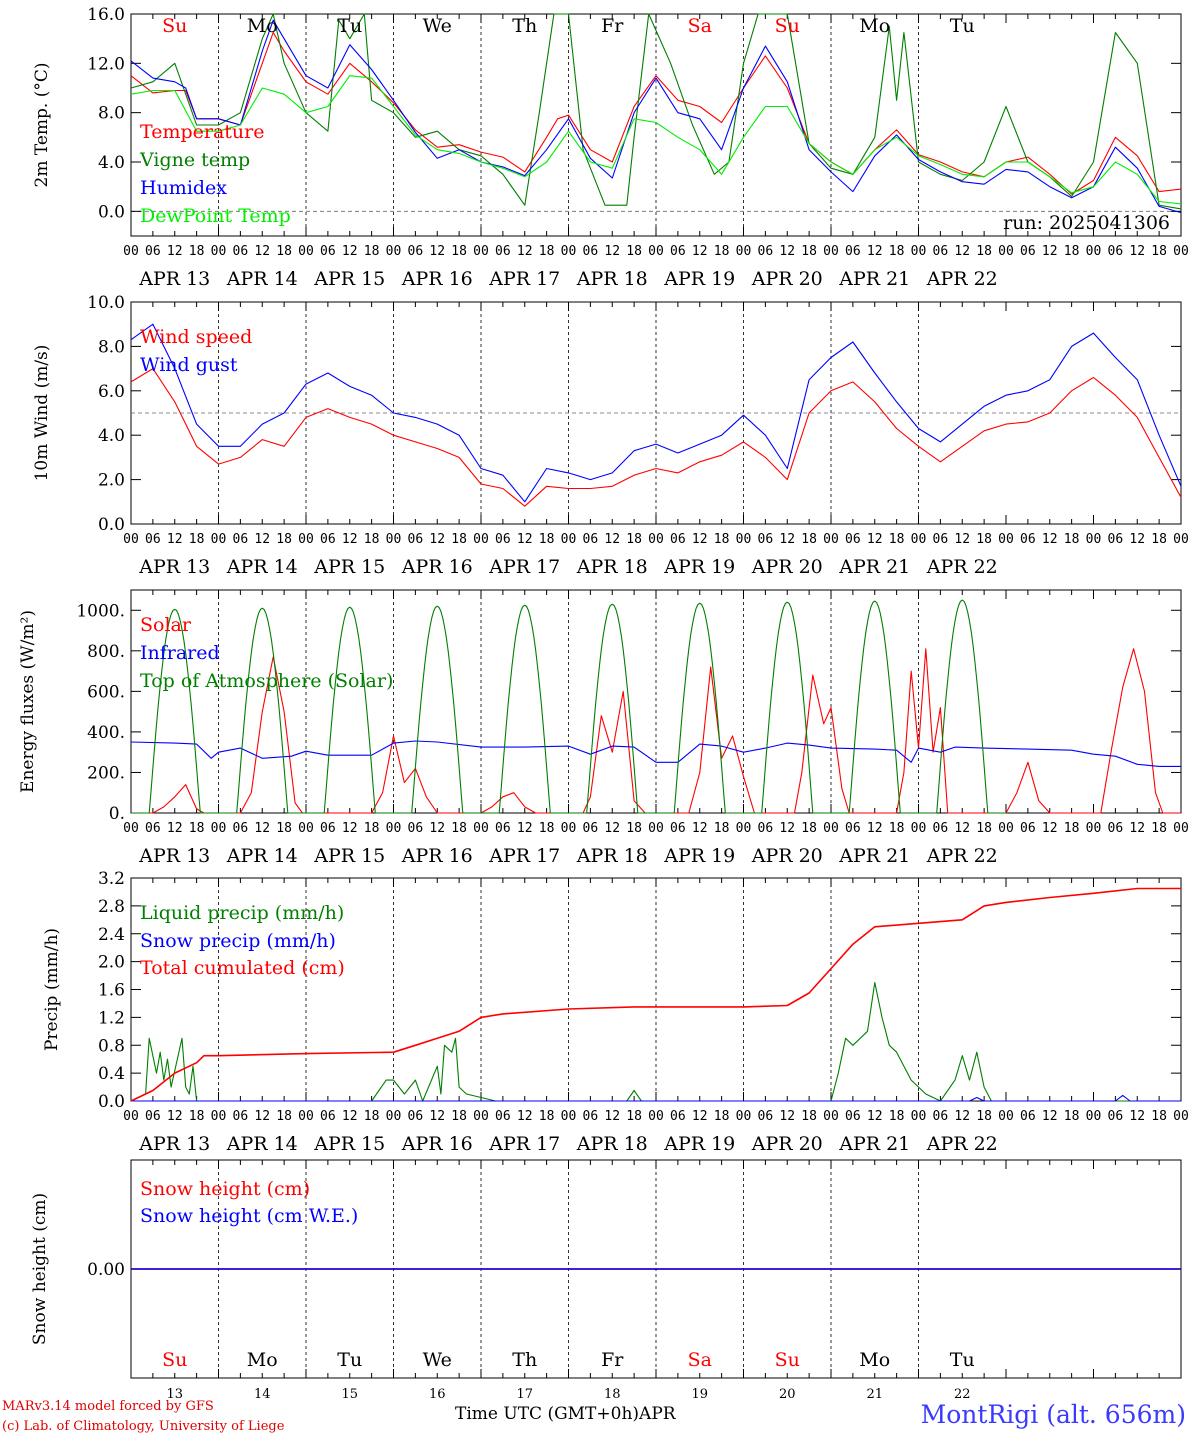 This screenshot has height=1440, width=1194. What do you see at coordinates (524, 1360) in the screenshot?
I see `snow-day-name: Th` at bounding box center [524, 1360].